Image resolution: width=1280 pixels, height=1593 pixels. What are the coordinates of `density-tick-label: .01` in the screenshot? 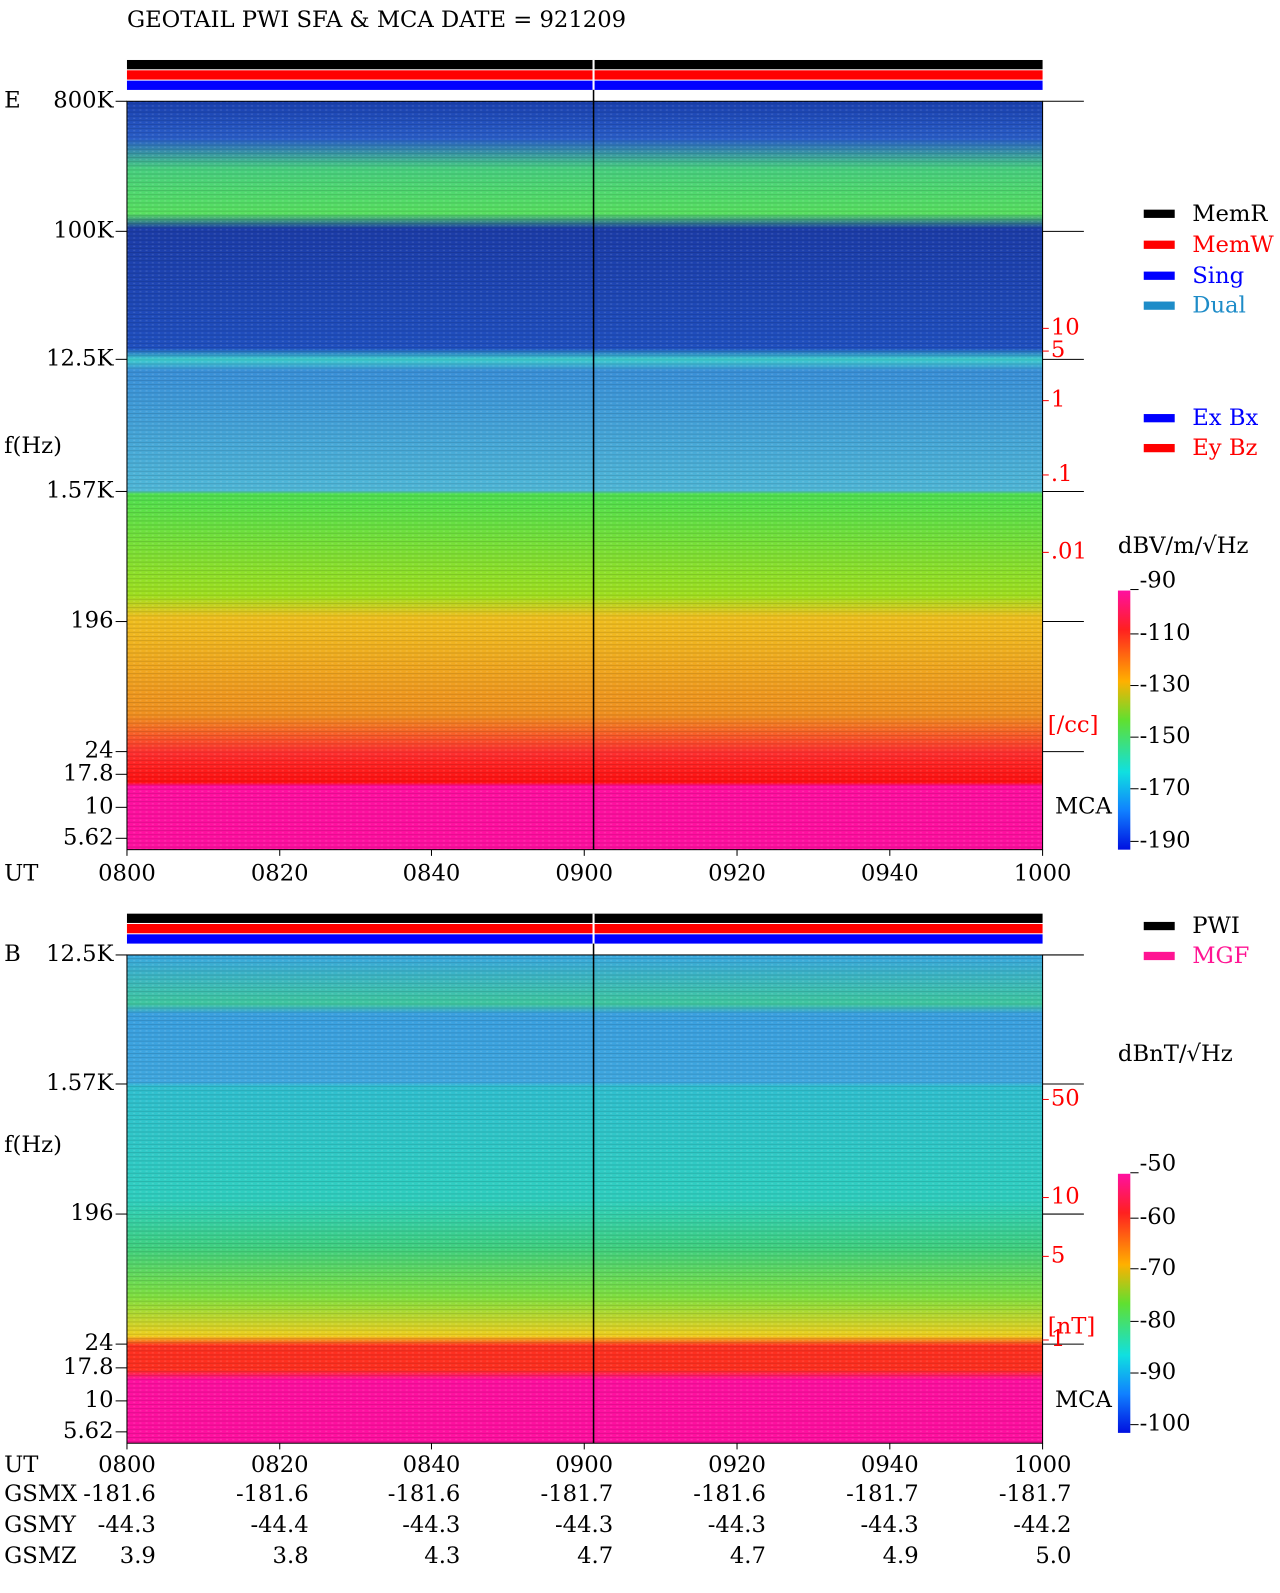 It's located at (1069, 551).